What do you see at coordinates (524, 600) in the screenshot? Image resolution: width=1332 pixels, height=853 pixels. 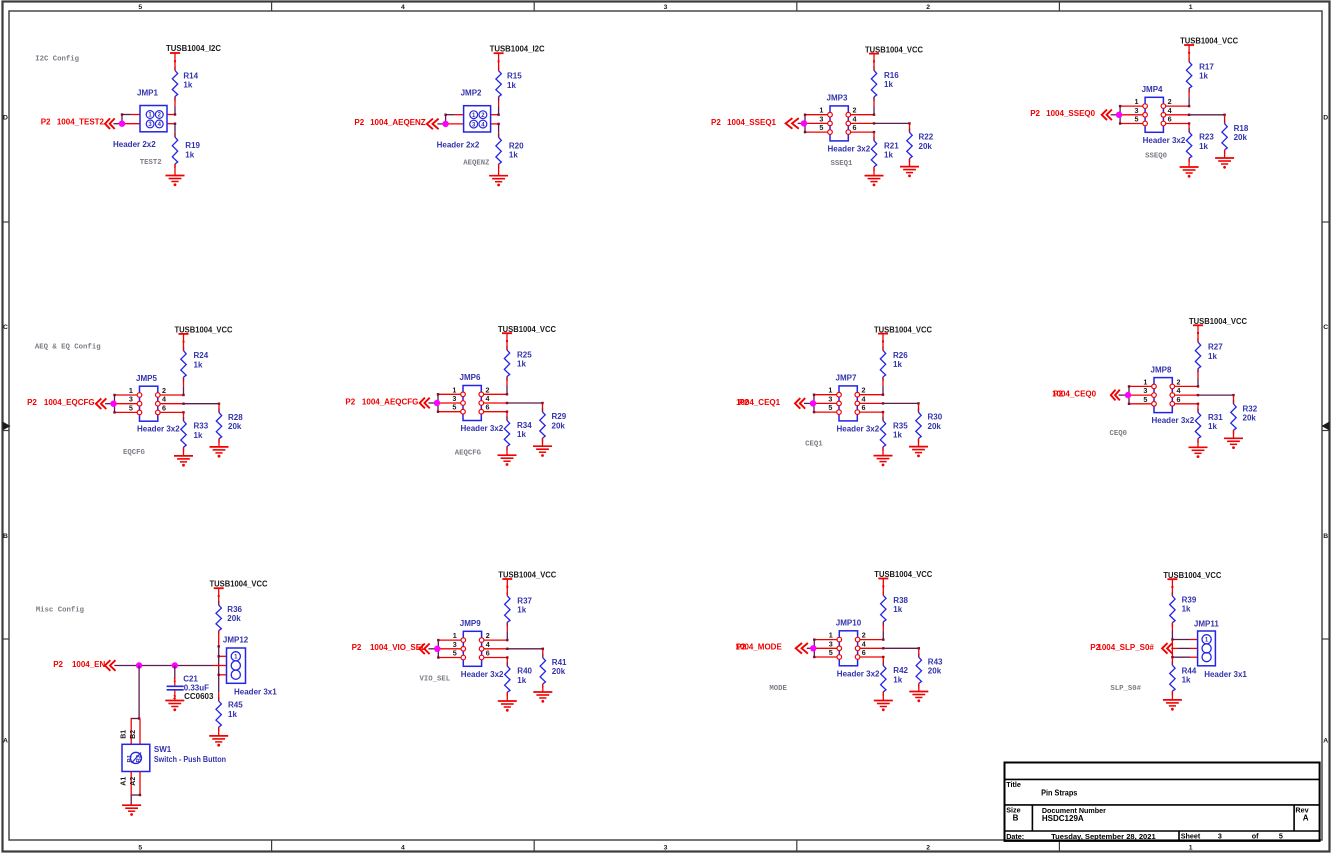 I see `svg-text: R37` at bounding box center [524, 600].